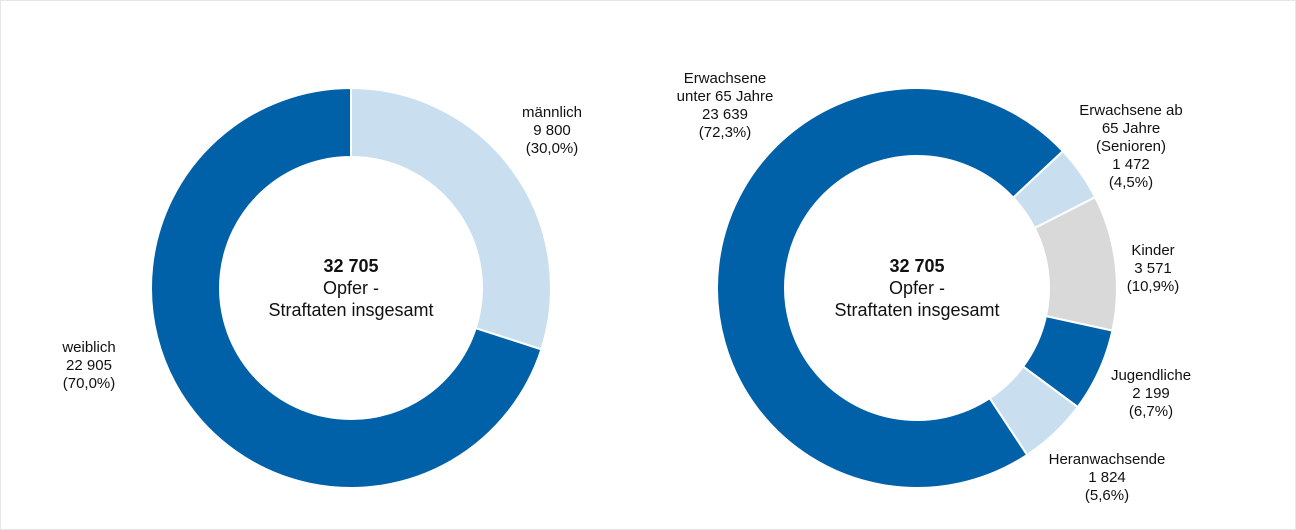  What do you see at coordinates (725, 87) in the screenshot?
I see `slice-name: Erwachsene unter 65 Jahre` at bounding box center [725, 87].